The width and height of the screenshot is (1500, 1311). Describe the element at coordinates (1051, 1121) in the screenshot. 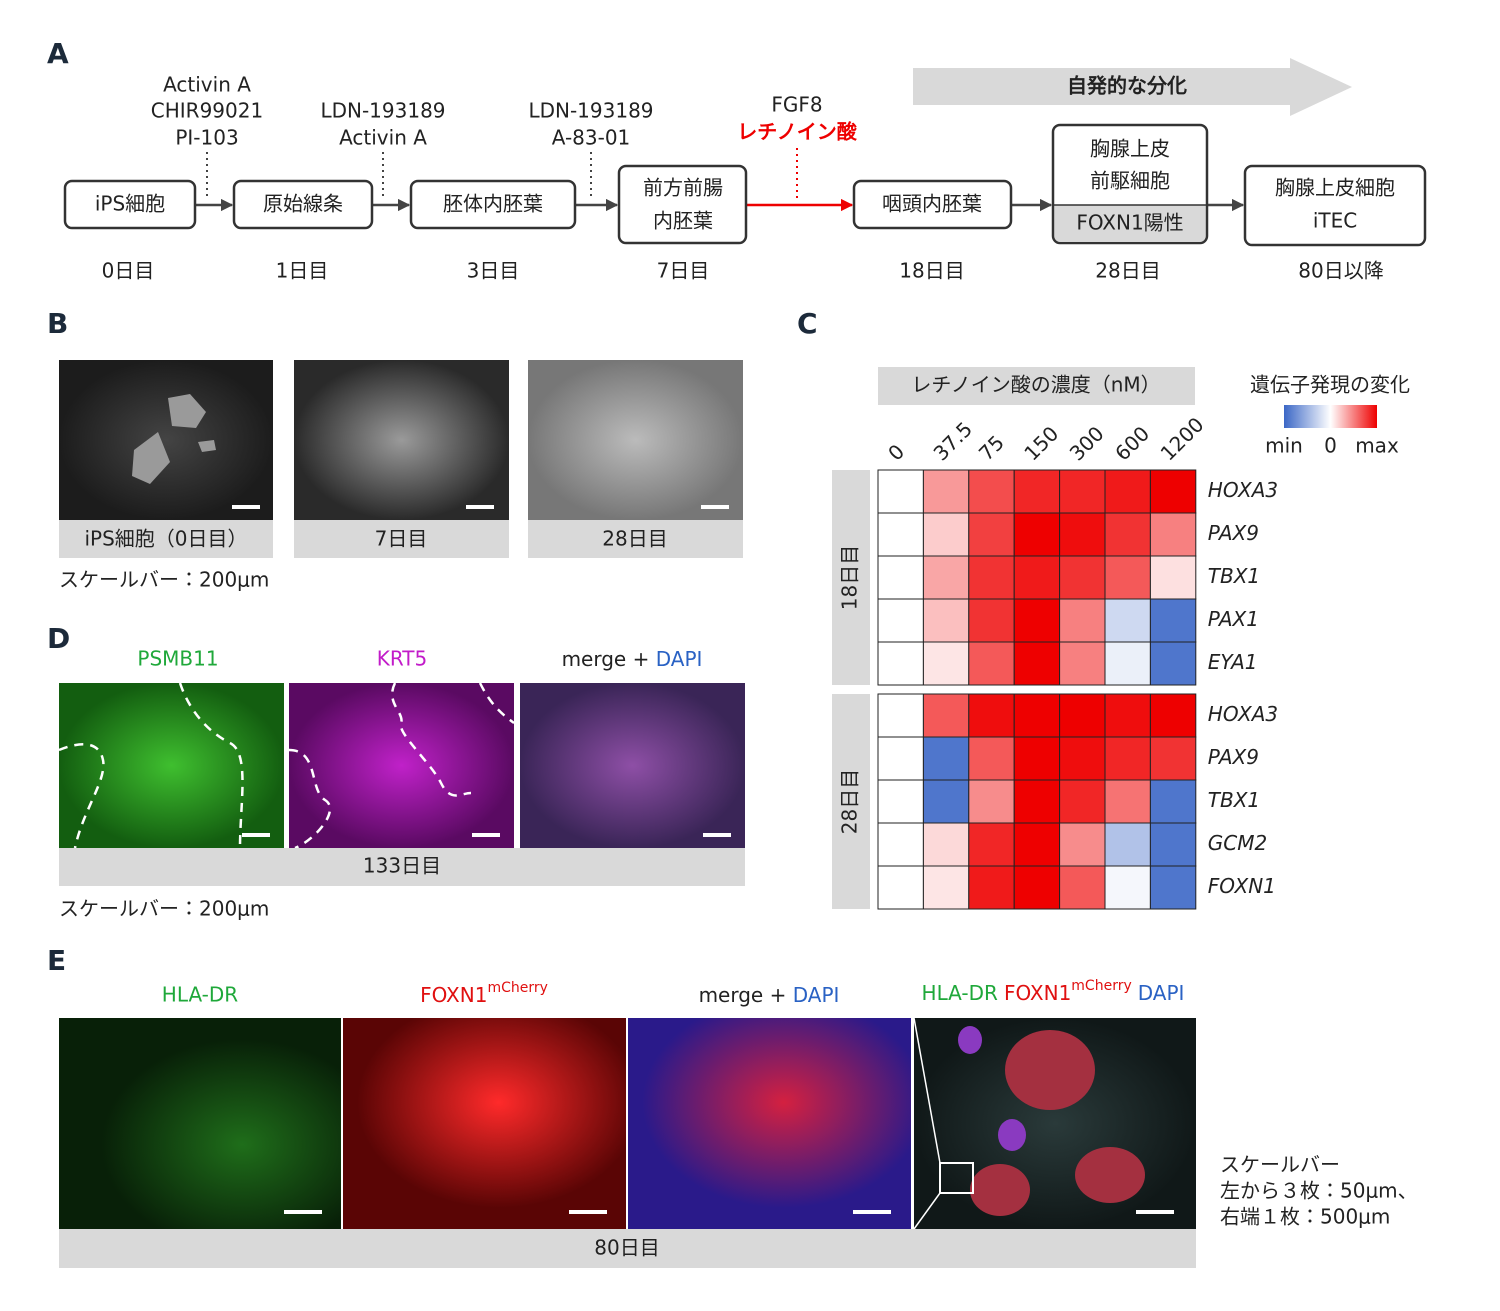

I see `cell-clusters` at that location.